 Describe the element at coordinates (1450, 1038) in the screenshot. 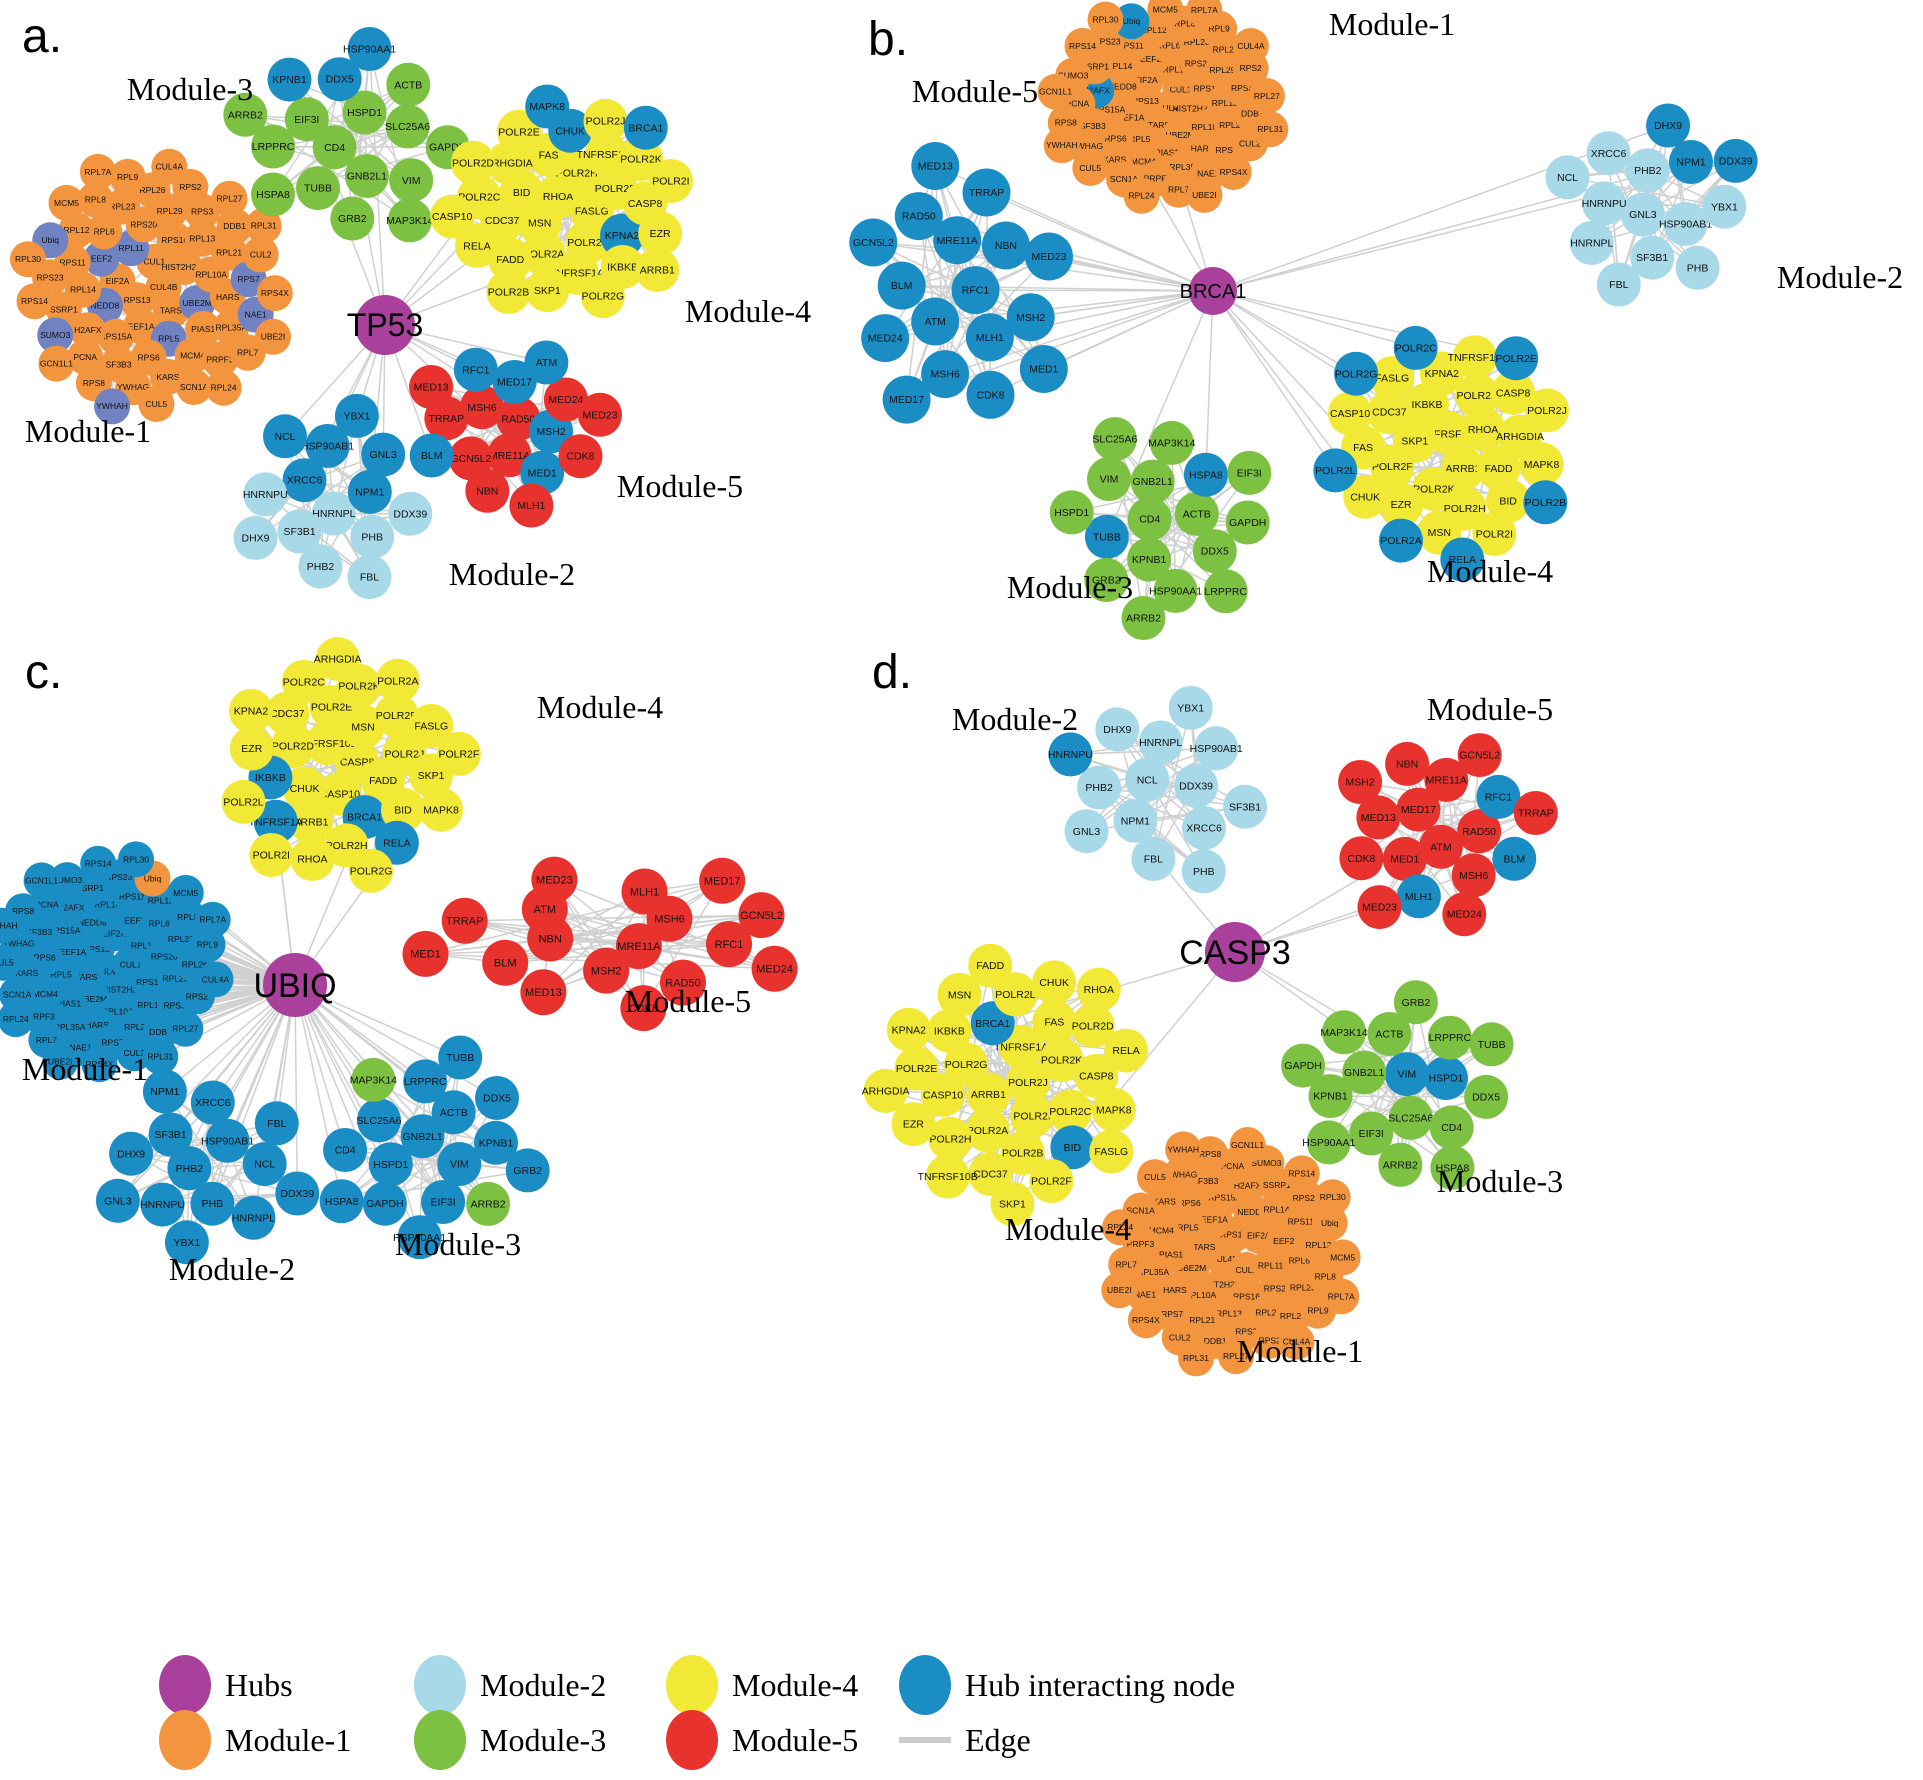

I see `node-LRPPRC: LRPPRC` at that location.